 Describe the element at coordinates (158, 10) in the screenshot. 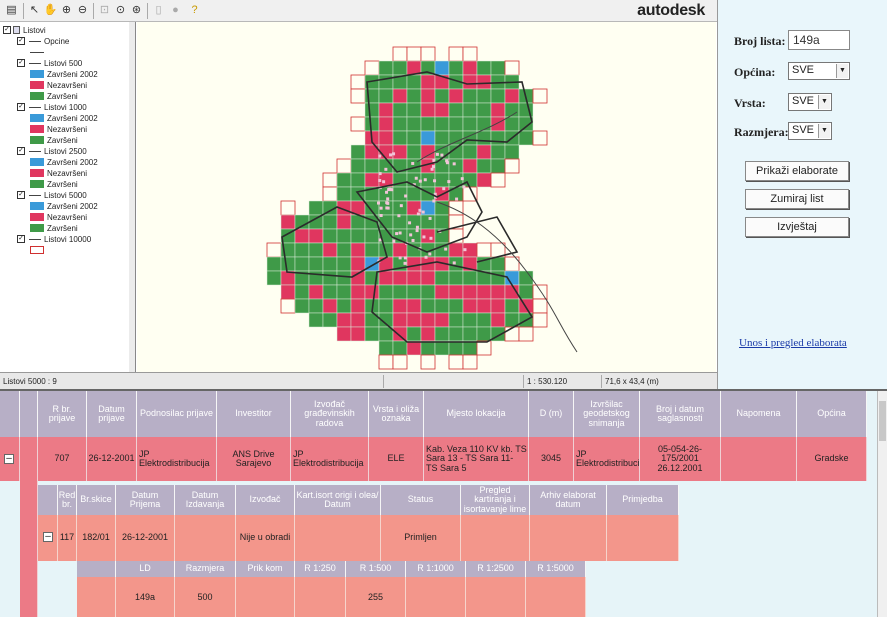

I see `print-icon: ▯` at that location.